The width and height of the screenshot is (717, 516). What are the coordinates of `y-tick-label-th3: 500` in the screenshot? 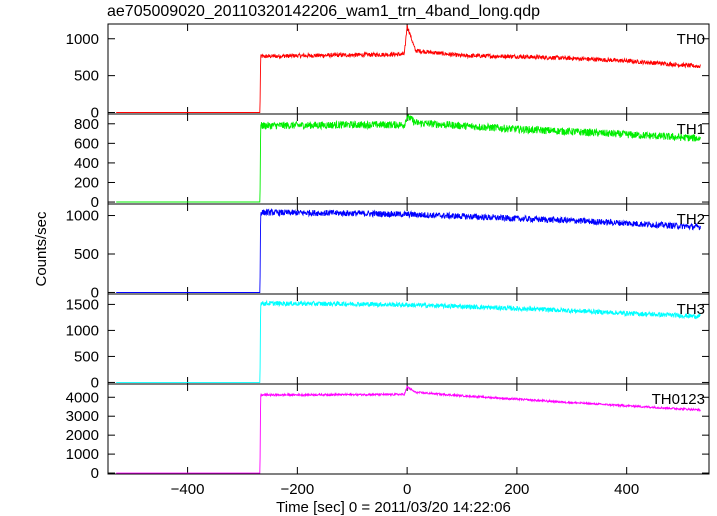 It's located at (86, 356).